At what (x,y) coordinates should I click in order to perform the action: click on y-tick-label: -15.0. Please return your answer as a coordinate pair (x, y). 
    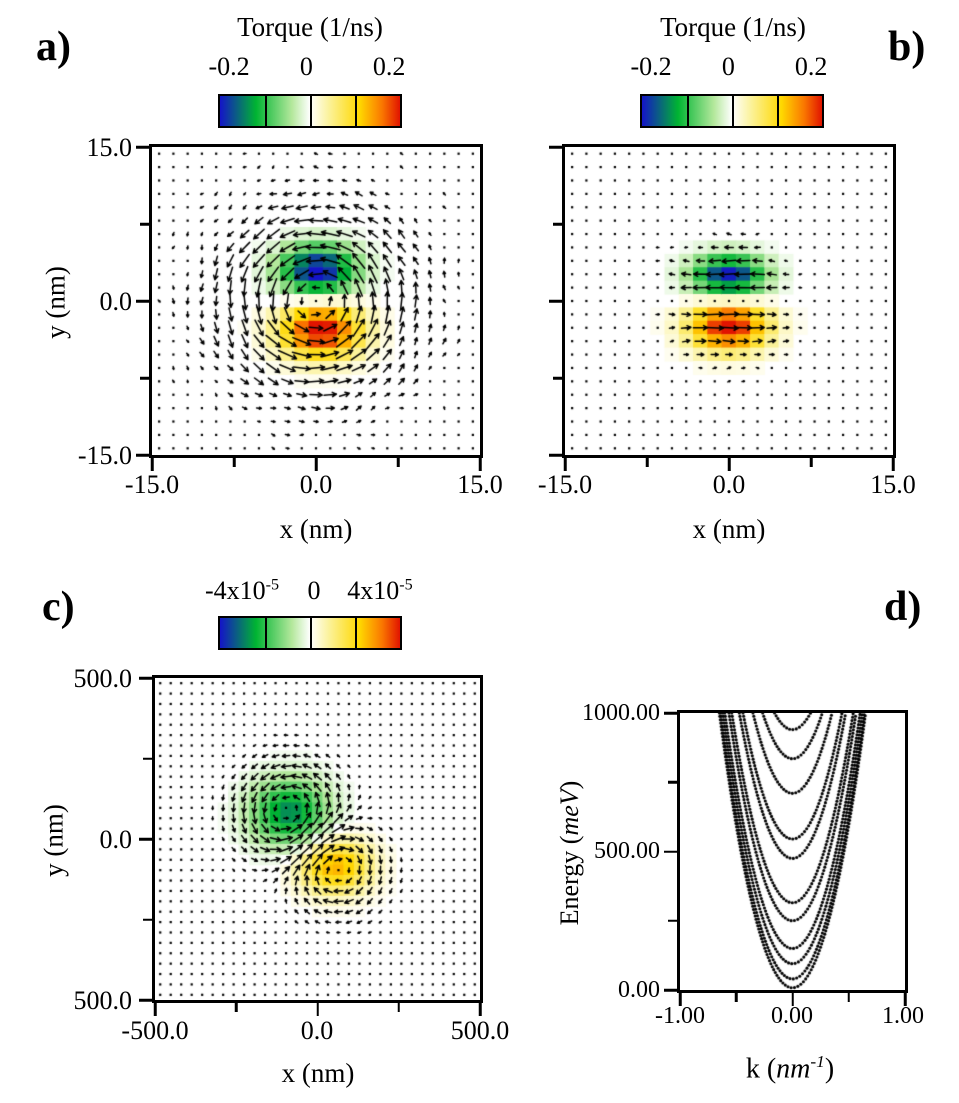
    Looking at the image, I should click on (104, 455).